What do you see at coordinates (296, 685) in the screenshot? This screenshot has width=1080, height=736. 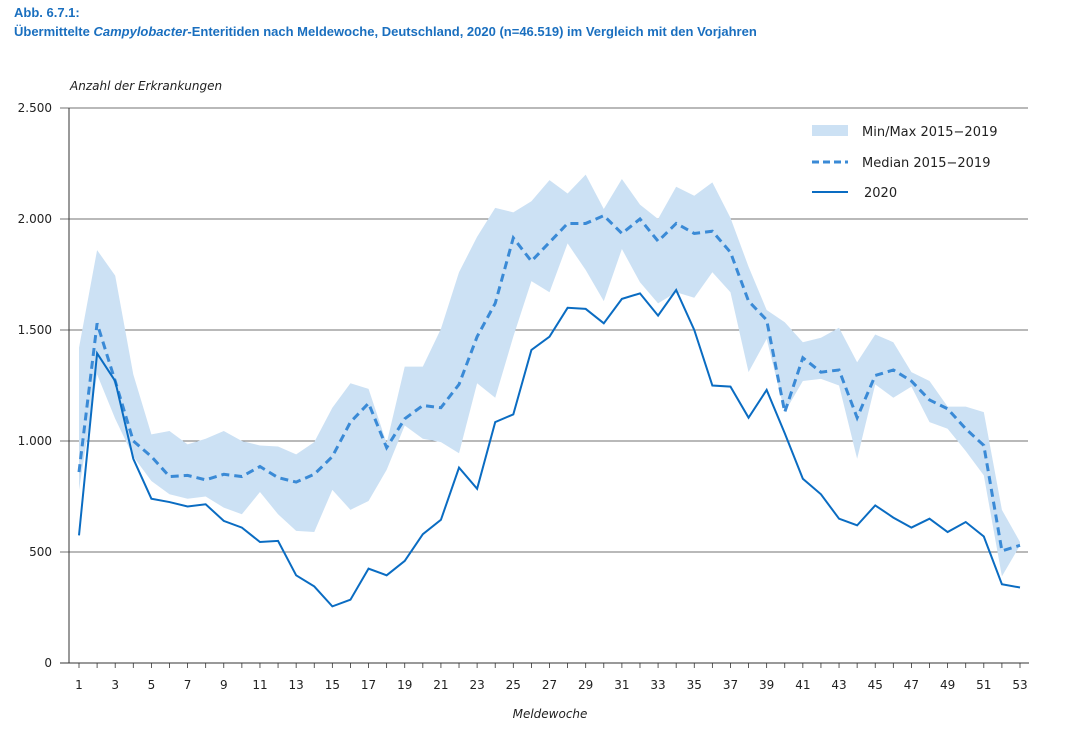 I see `x-tick-label: 13` at bounding box center [296, 685].